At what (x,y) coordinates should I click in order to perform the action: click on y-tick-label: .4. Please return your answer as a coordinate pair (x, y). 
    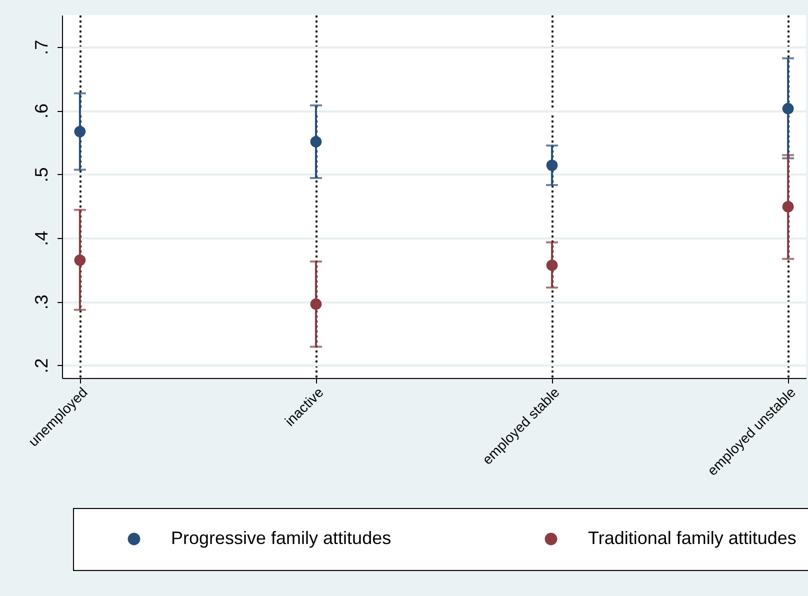
    Looking at the image, I should click on (42, 238).